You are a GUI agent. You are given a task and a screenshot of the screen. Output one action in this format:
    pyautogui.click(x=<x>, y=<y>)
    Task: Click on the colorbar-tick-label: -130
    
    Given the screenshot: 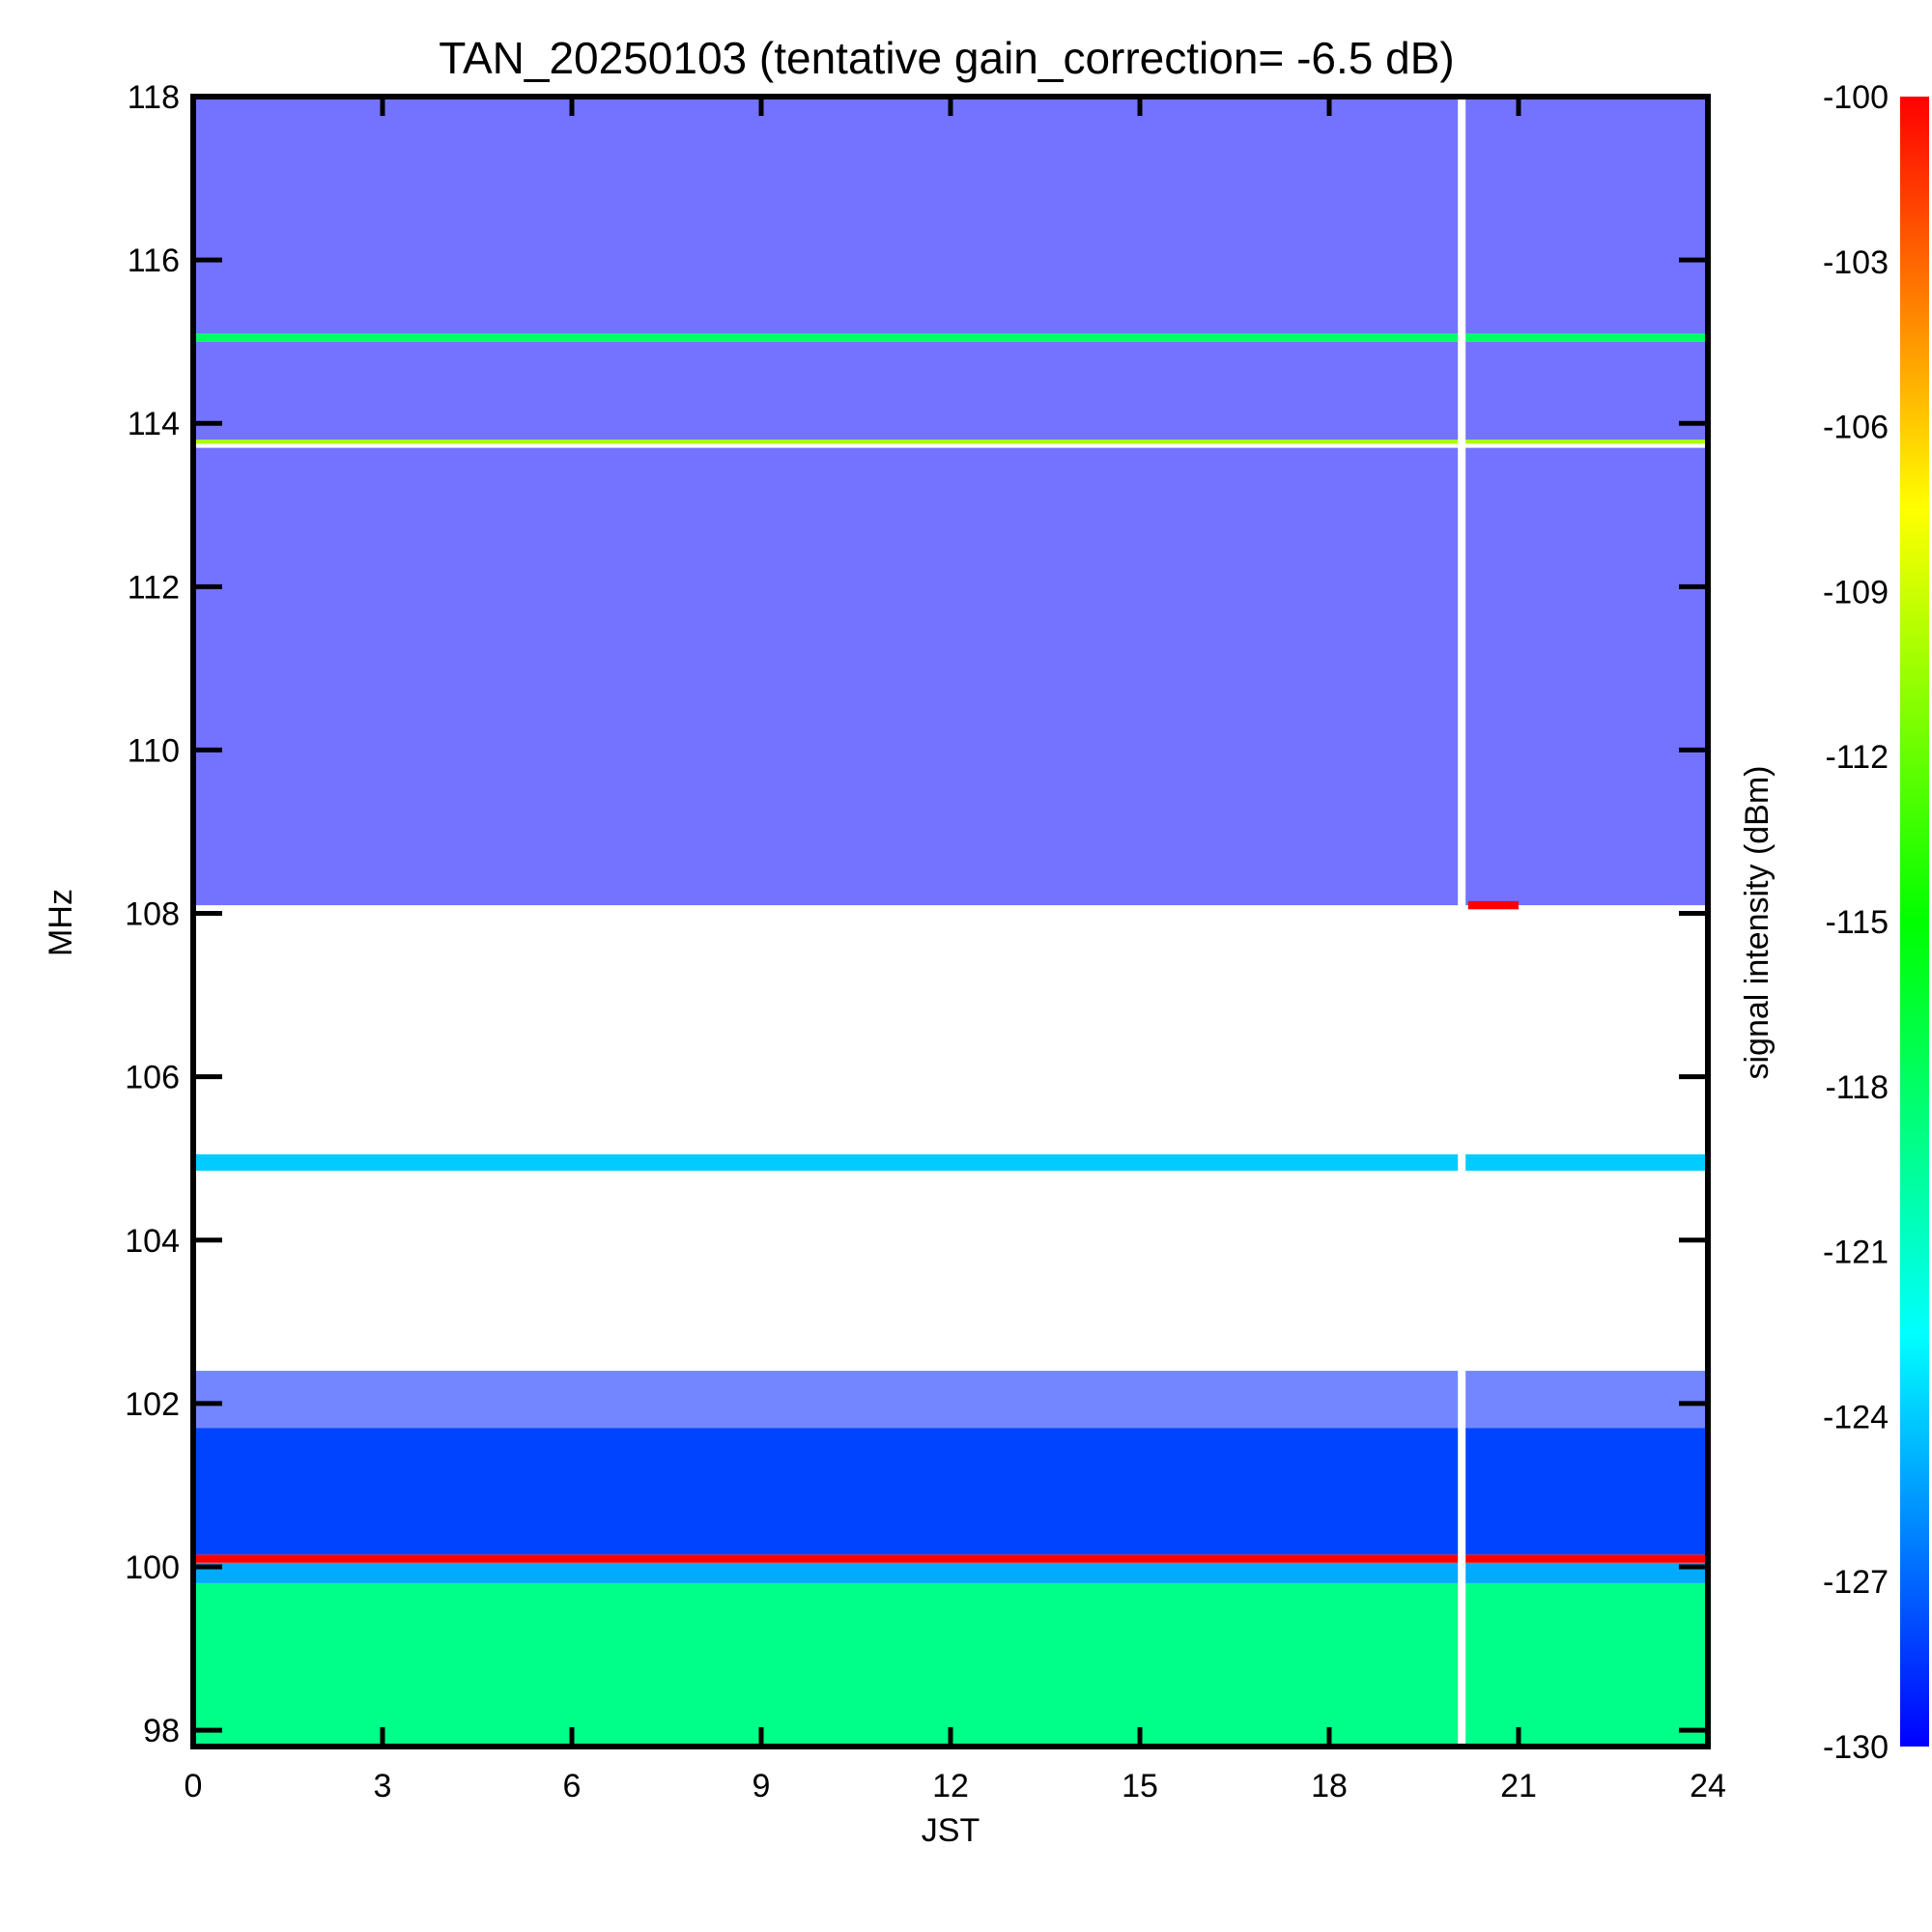 What is the action you would take?
    pyautogui.click(x=1856, y=1747)
    